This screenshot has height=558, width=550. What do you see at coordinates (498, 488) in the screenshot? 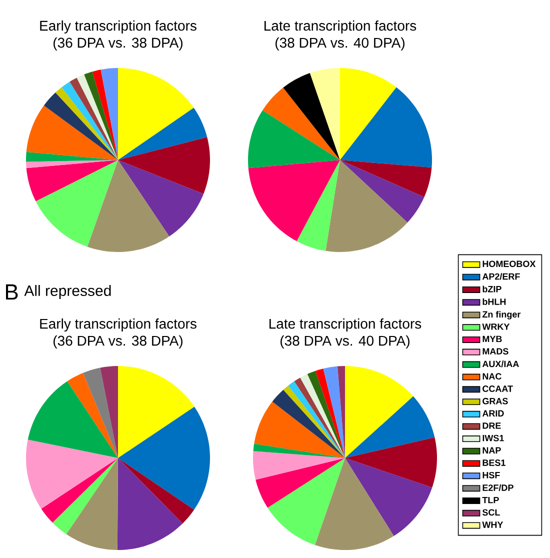
I see `legend-label: E2F/DP` at bounding box center [498, 488].